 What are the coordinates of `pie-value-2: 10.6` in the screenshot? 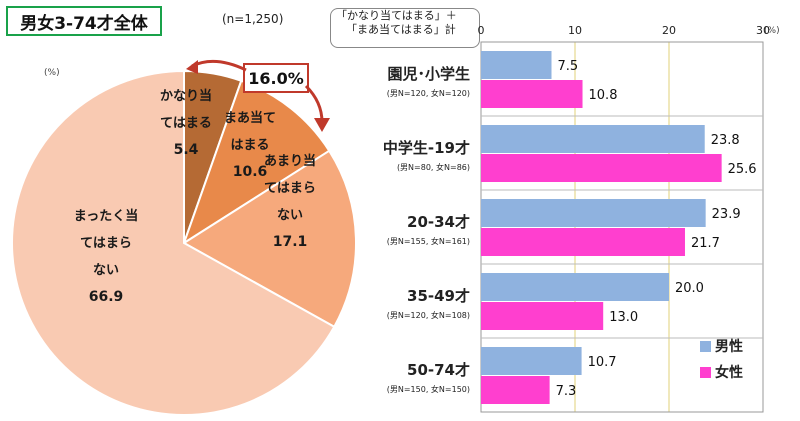 It's located at (250, 172).